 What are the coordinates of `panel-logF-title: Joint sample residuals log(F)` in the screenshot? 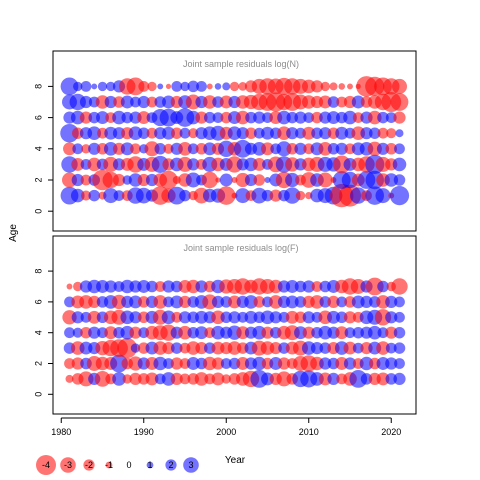 It's located at (240, 248).